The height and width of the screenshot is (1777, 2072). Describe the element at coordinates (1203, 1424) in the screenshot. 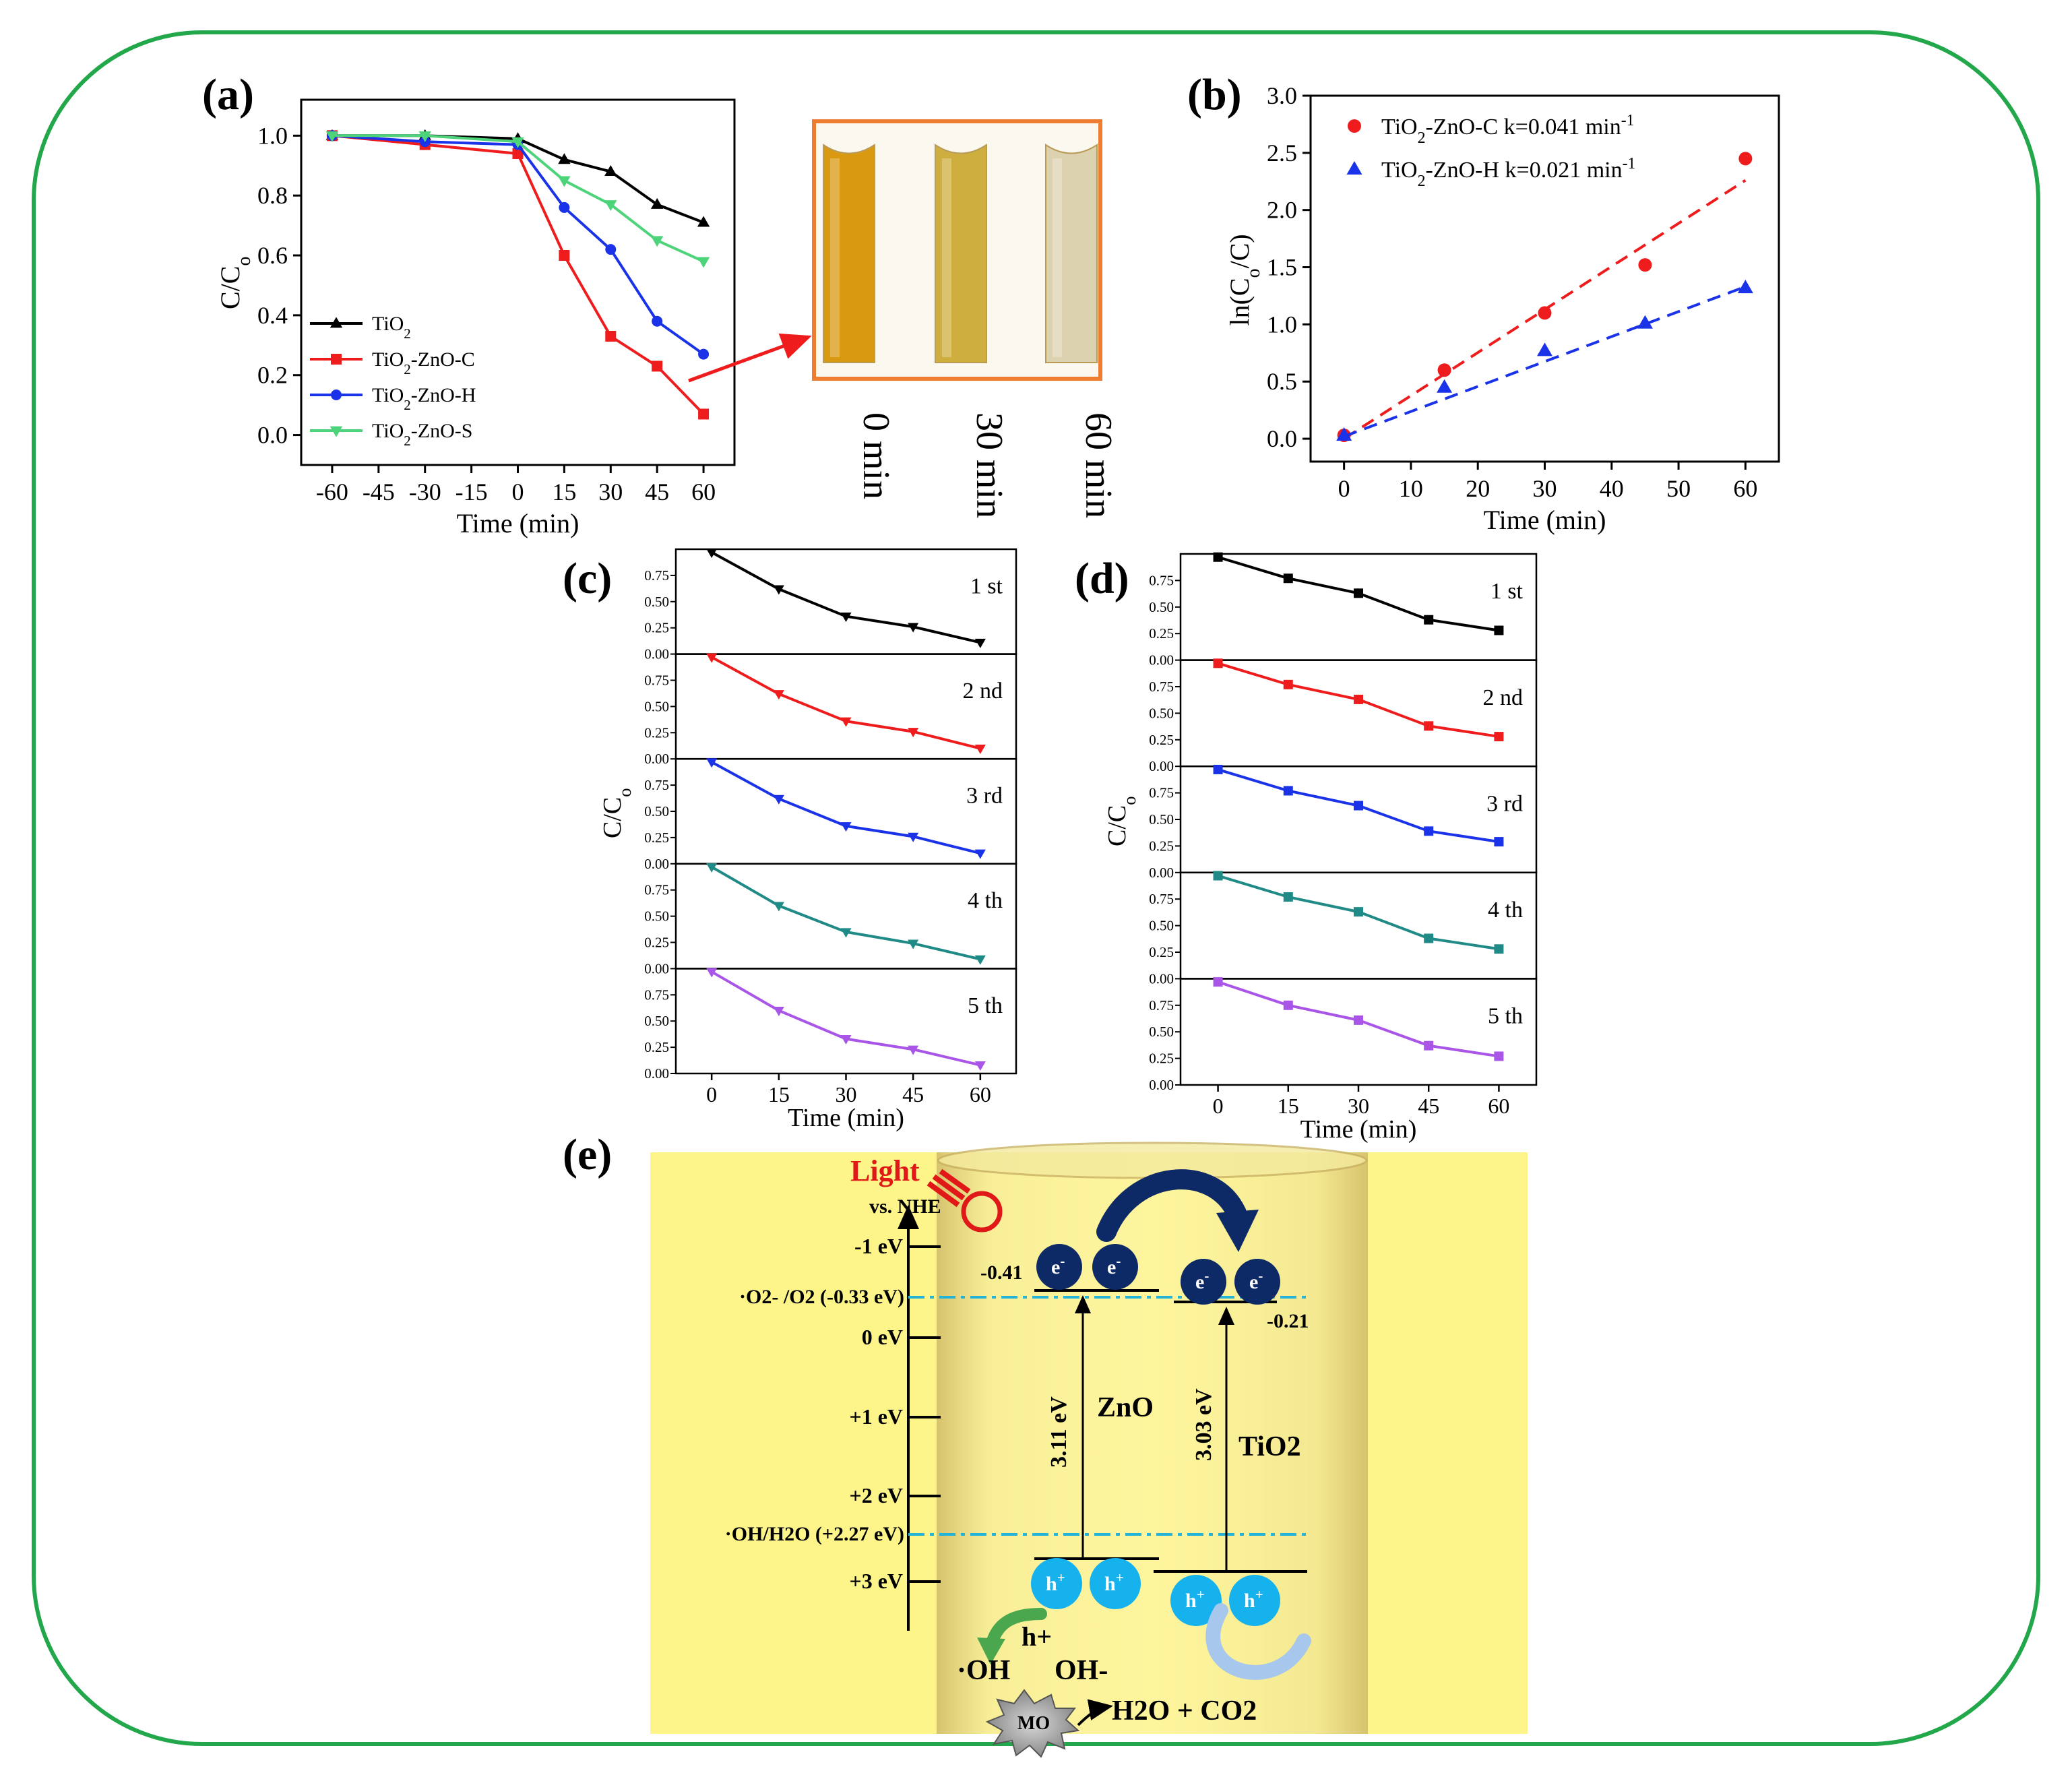

I see `tio2-gap-label: 3.03 eV` at that location.